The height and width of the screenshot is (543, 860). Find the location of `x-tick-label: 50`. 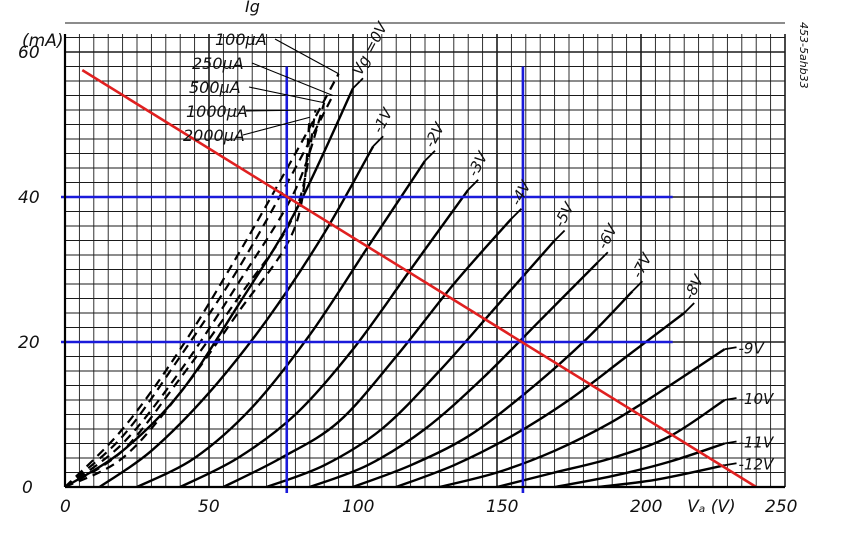

x-tick-label: 50 is located at coordinates (209, 507).